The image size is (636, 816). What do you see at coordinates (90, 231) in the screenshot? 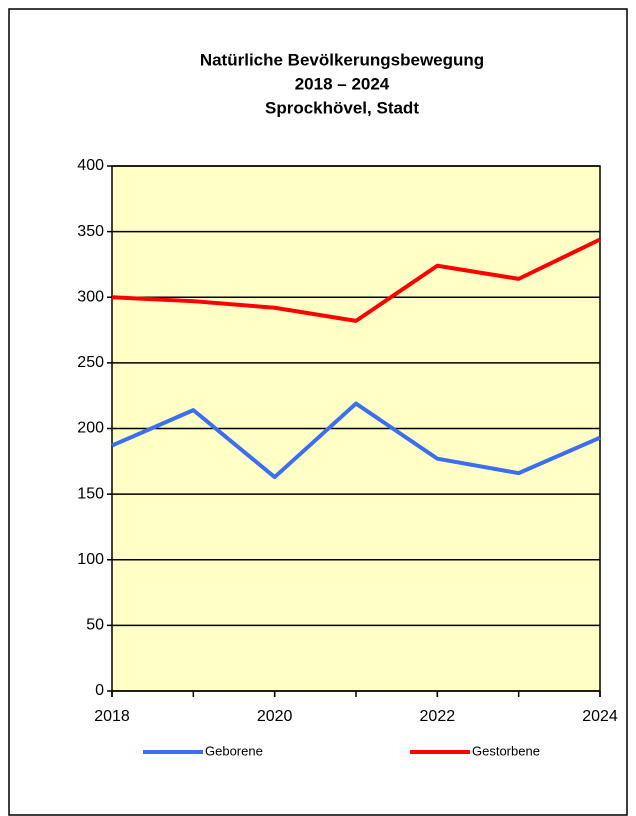
I see `y-tick-label: 350` at bounding box center [90, 231].